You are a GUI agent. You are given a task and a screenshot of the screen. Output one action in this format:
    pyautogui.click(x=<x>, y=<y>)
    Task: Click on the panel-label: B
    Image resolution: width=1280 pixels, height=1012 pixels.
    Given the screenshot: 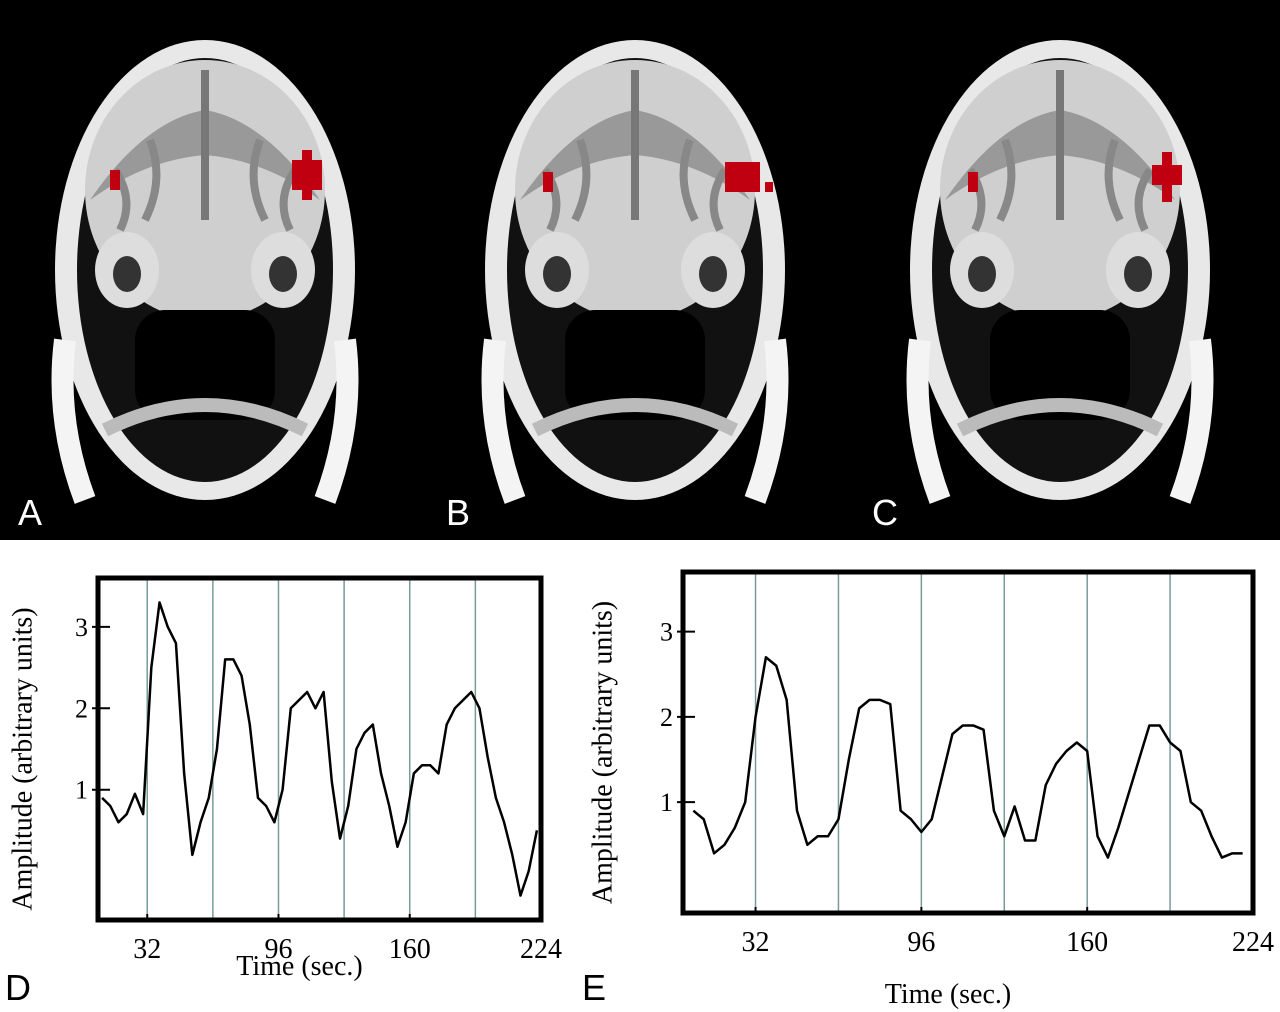 What is the action you would take?
    pyautogui.click(x=458, y=512)
    